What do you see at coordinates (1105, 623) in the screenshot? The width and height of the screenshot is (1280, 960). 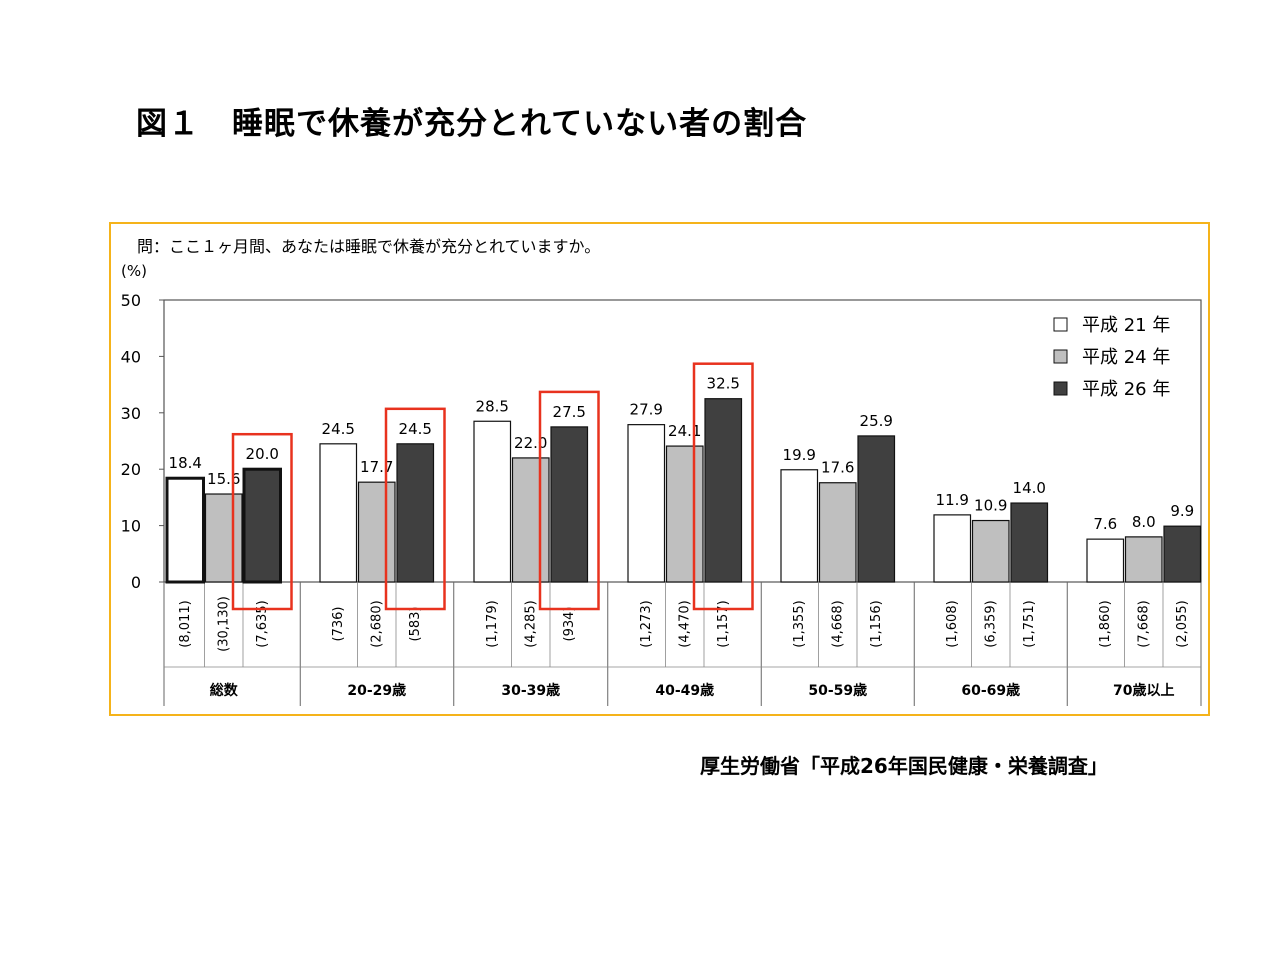 I see `n-label: (1,860)` at bounding box center [1105, 623].